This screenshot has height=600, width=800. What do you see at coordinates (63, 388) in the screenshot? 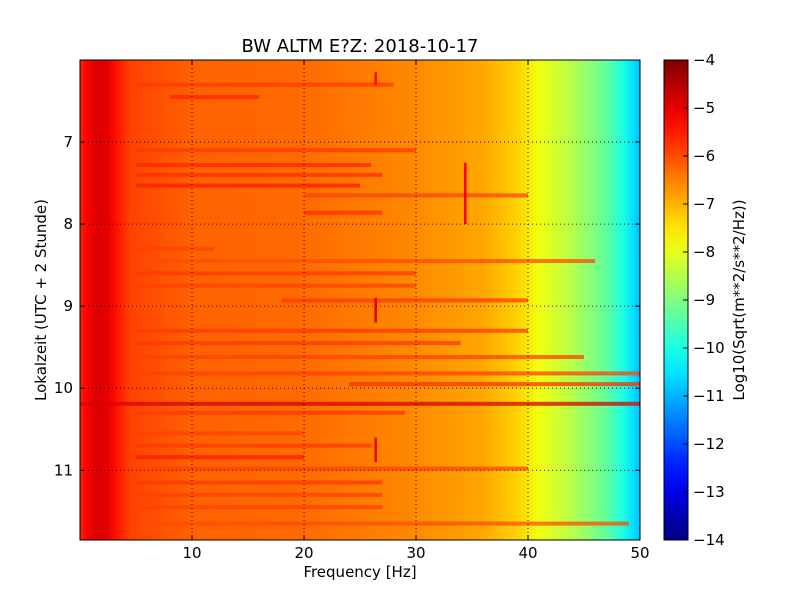
I see `y-tick-label: 10` at bounding box center [63, 388].